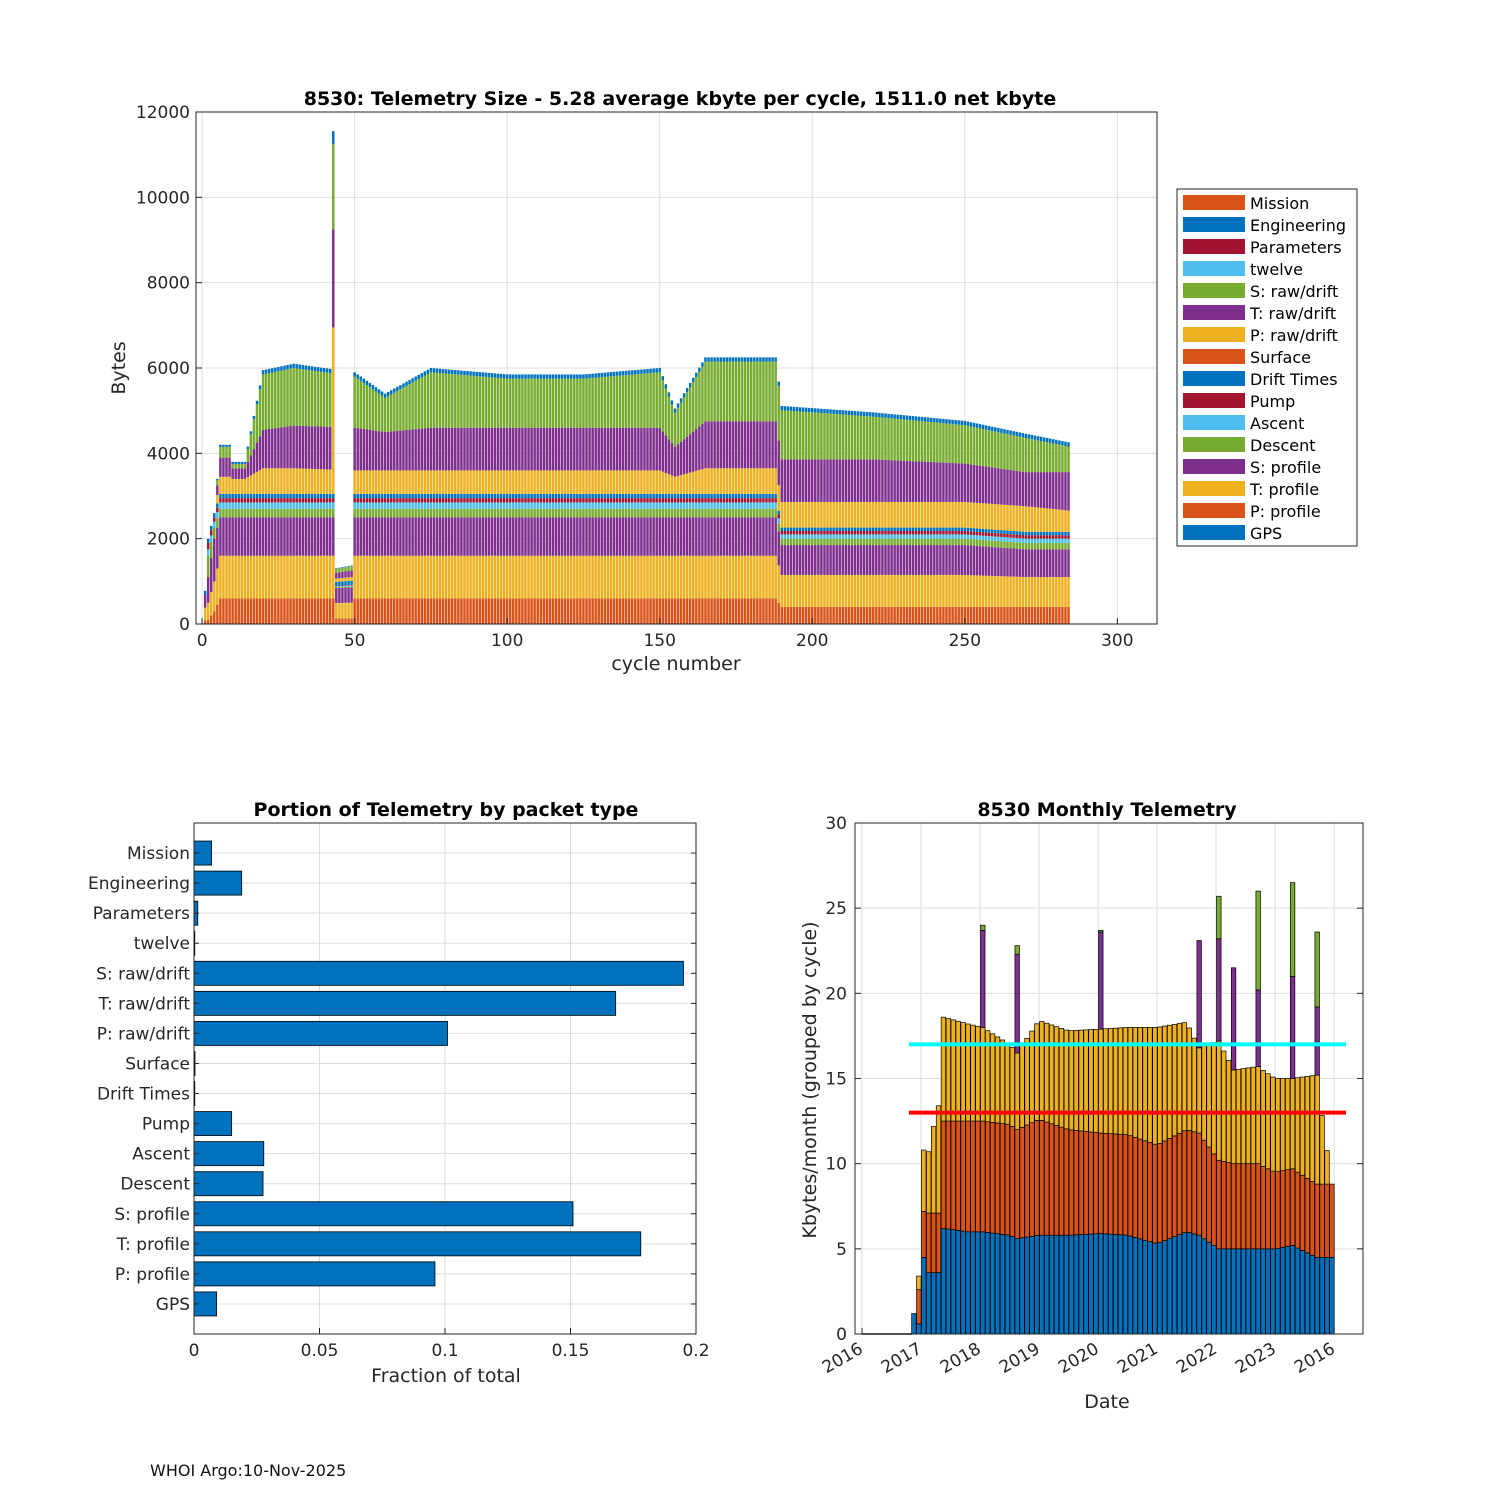  Describe the element at coordinates (1214, 202) in the screenshot. I see `legend-swatch` at that location.